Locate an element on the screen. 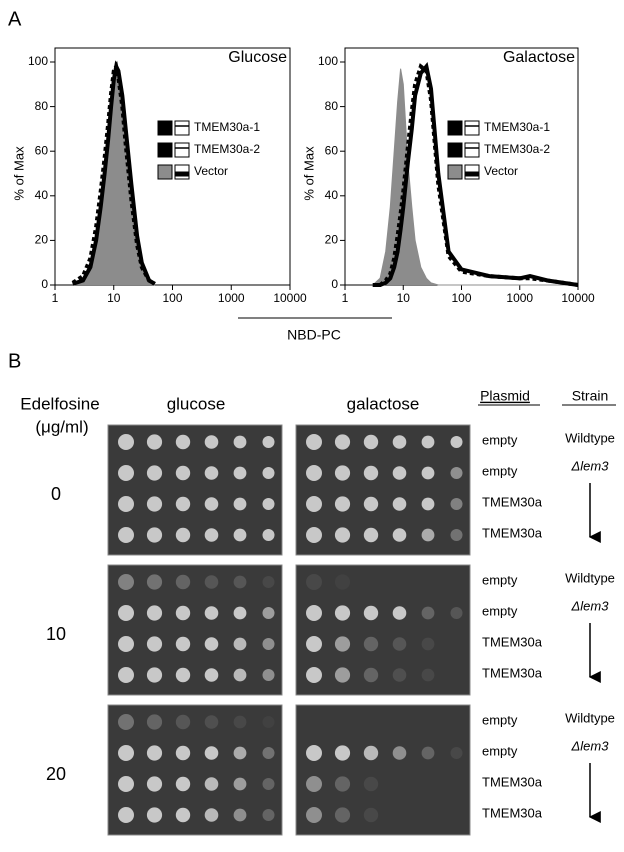 The image size is (624, 852). dose-label: 10 is located at coordinates (56, 634).